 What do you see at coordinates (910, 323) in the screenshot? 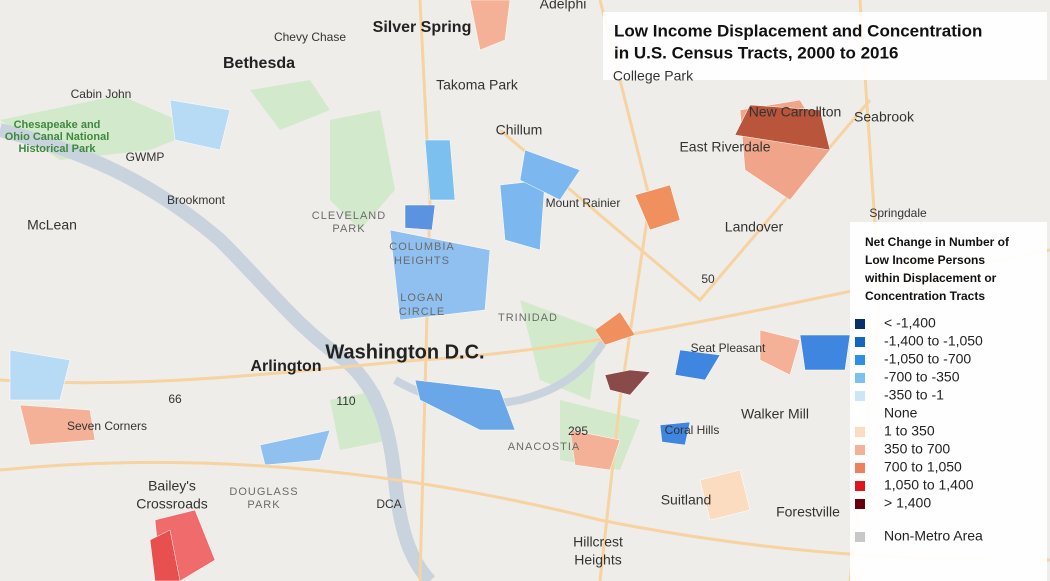
I see `legend-label: < -1,400` at bounding box center [910, 323].